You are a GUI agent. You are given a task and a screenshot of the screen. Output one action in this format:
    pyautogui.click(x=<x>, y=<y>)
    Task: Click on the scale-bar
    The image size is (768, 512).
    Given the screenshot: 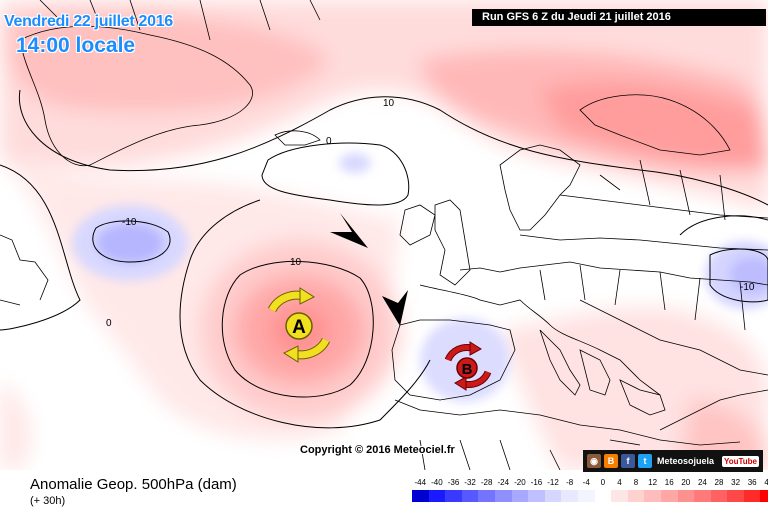 What is the action you would take?
    pyautogui.click(x=590, y=496)
    